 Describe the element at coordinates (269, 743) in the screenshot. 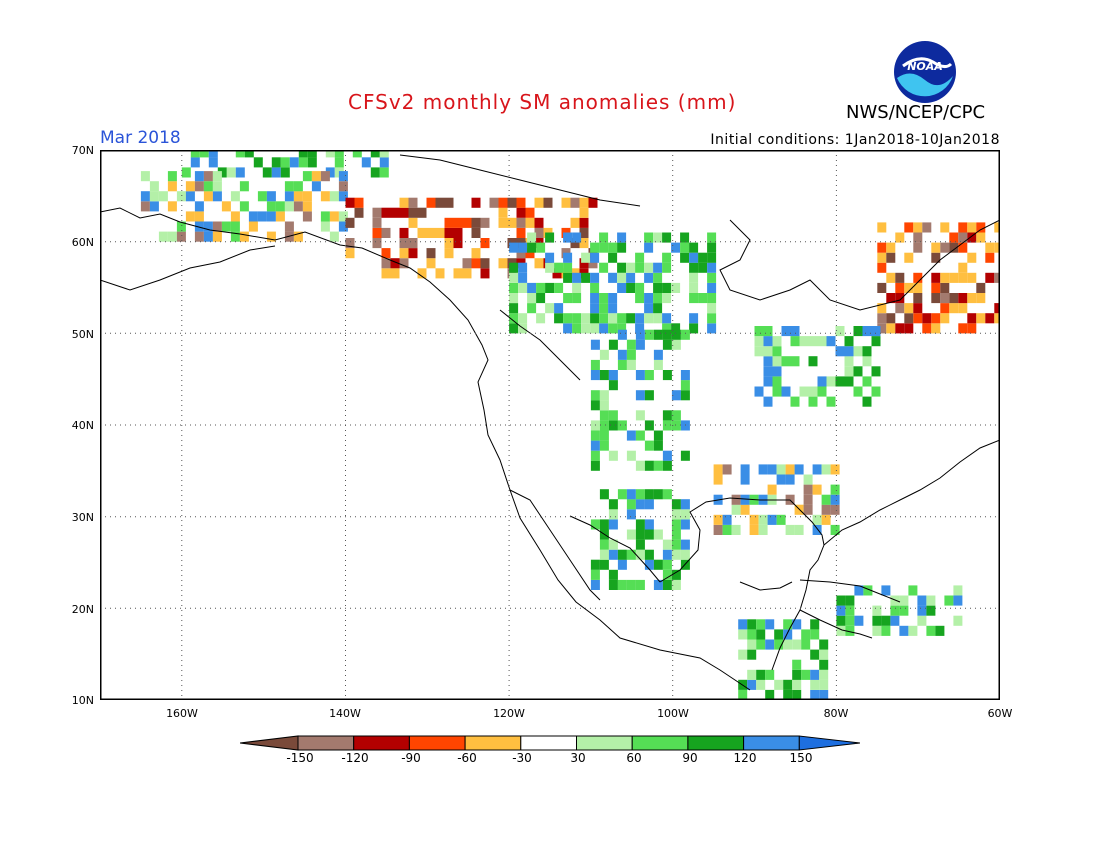

I see `colorbar-arrow-low` at that location.